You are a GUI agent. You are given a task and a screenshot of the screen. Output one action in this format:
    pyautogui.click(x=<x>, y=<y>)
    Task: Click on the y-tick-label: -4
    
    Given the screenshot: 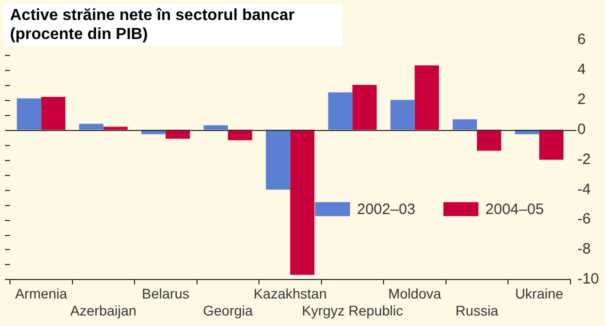 What is the action you would take?
    pyautogui.click(x=584, y=189)
    